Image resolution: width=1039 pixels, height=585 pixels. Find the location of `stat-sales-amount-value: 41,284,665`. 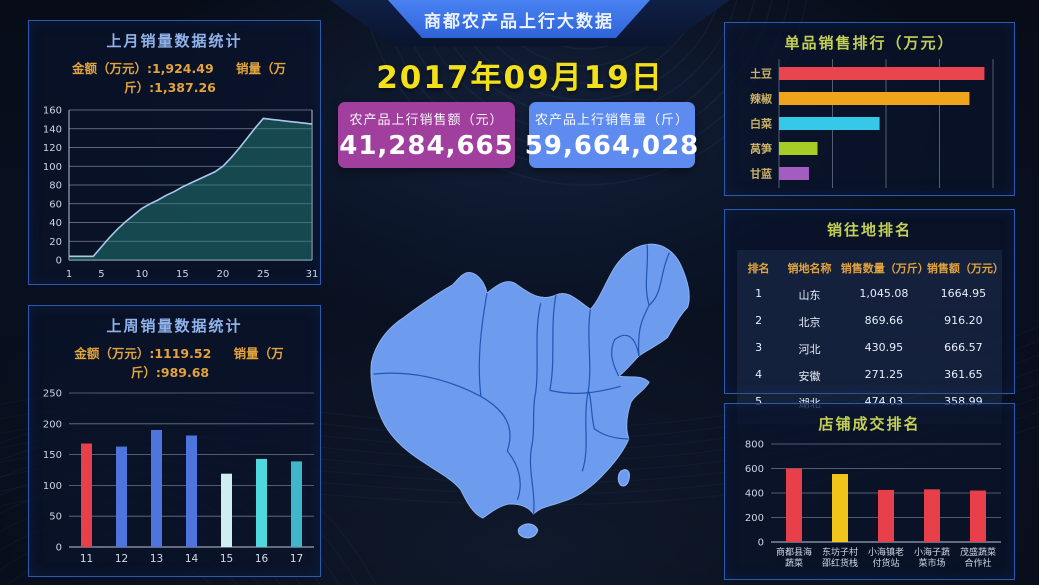

stat-sales-amount-value: 41,284,665 is located at coordinates (426, 146).